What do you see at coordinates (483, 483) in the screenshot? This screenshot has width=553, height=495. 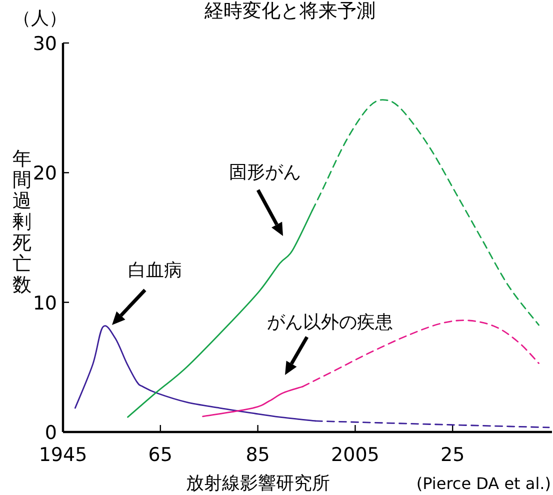 I see `text: (Pierce DA et al.)` at bounding box center [483, 483].